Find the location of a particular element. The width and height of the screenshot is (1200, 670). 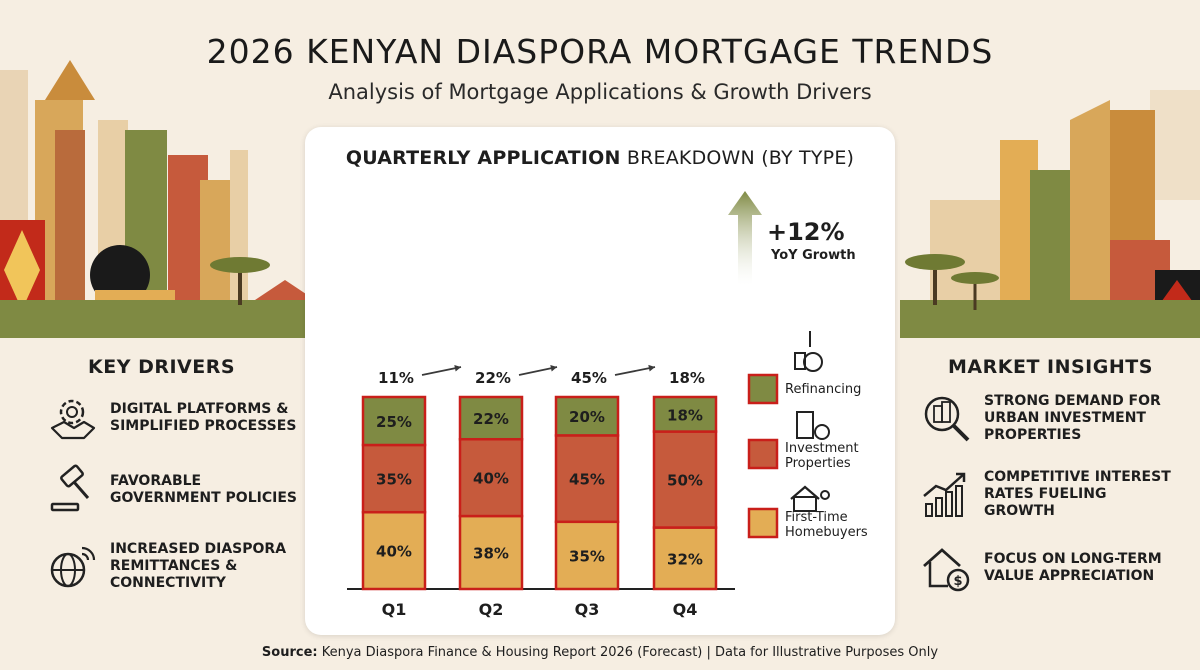

driver-text-1: DIGITAL PLATFORMS & SIMPLIFIED PROCESSES is located at coordinates (203, 417).